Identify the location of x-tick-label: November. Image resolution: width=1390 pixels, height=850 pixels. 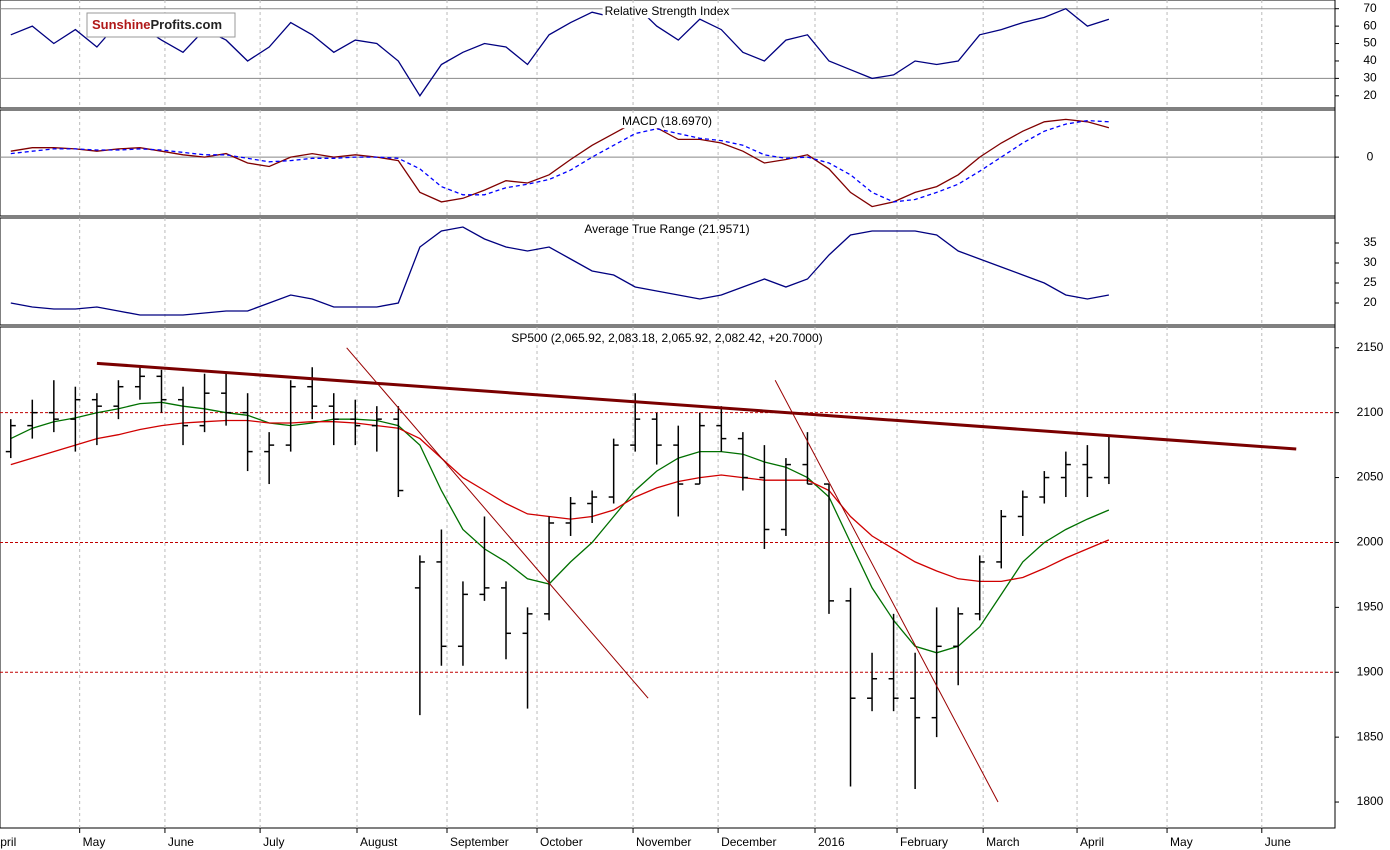
(663, 842).